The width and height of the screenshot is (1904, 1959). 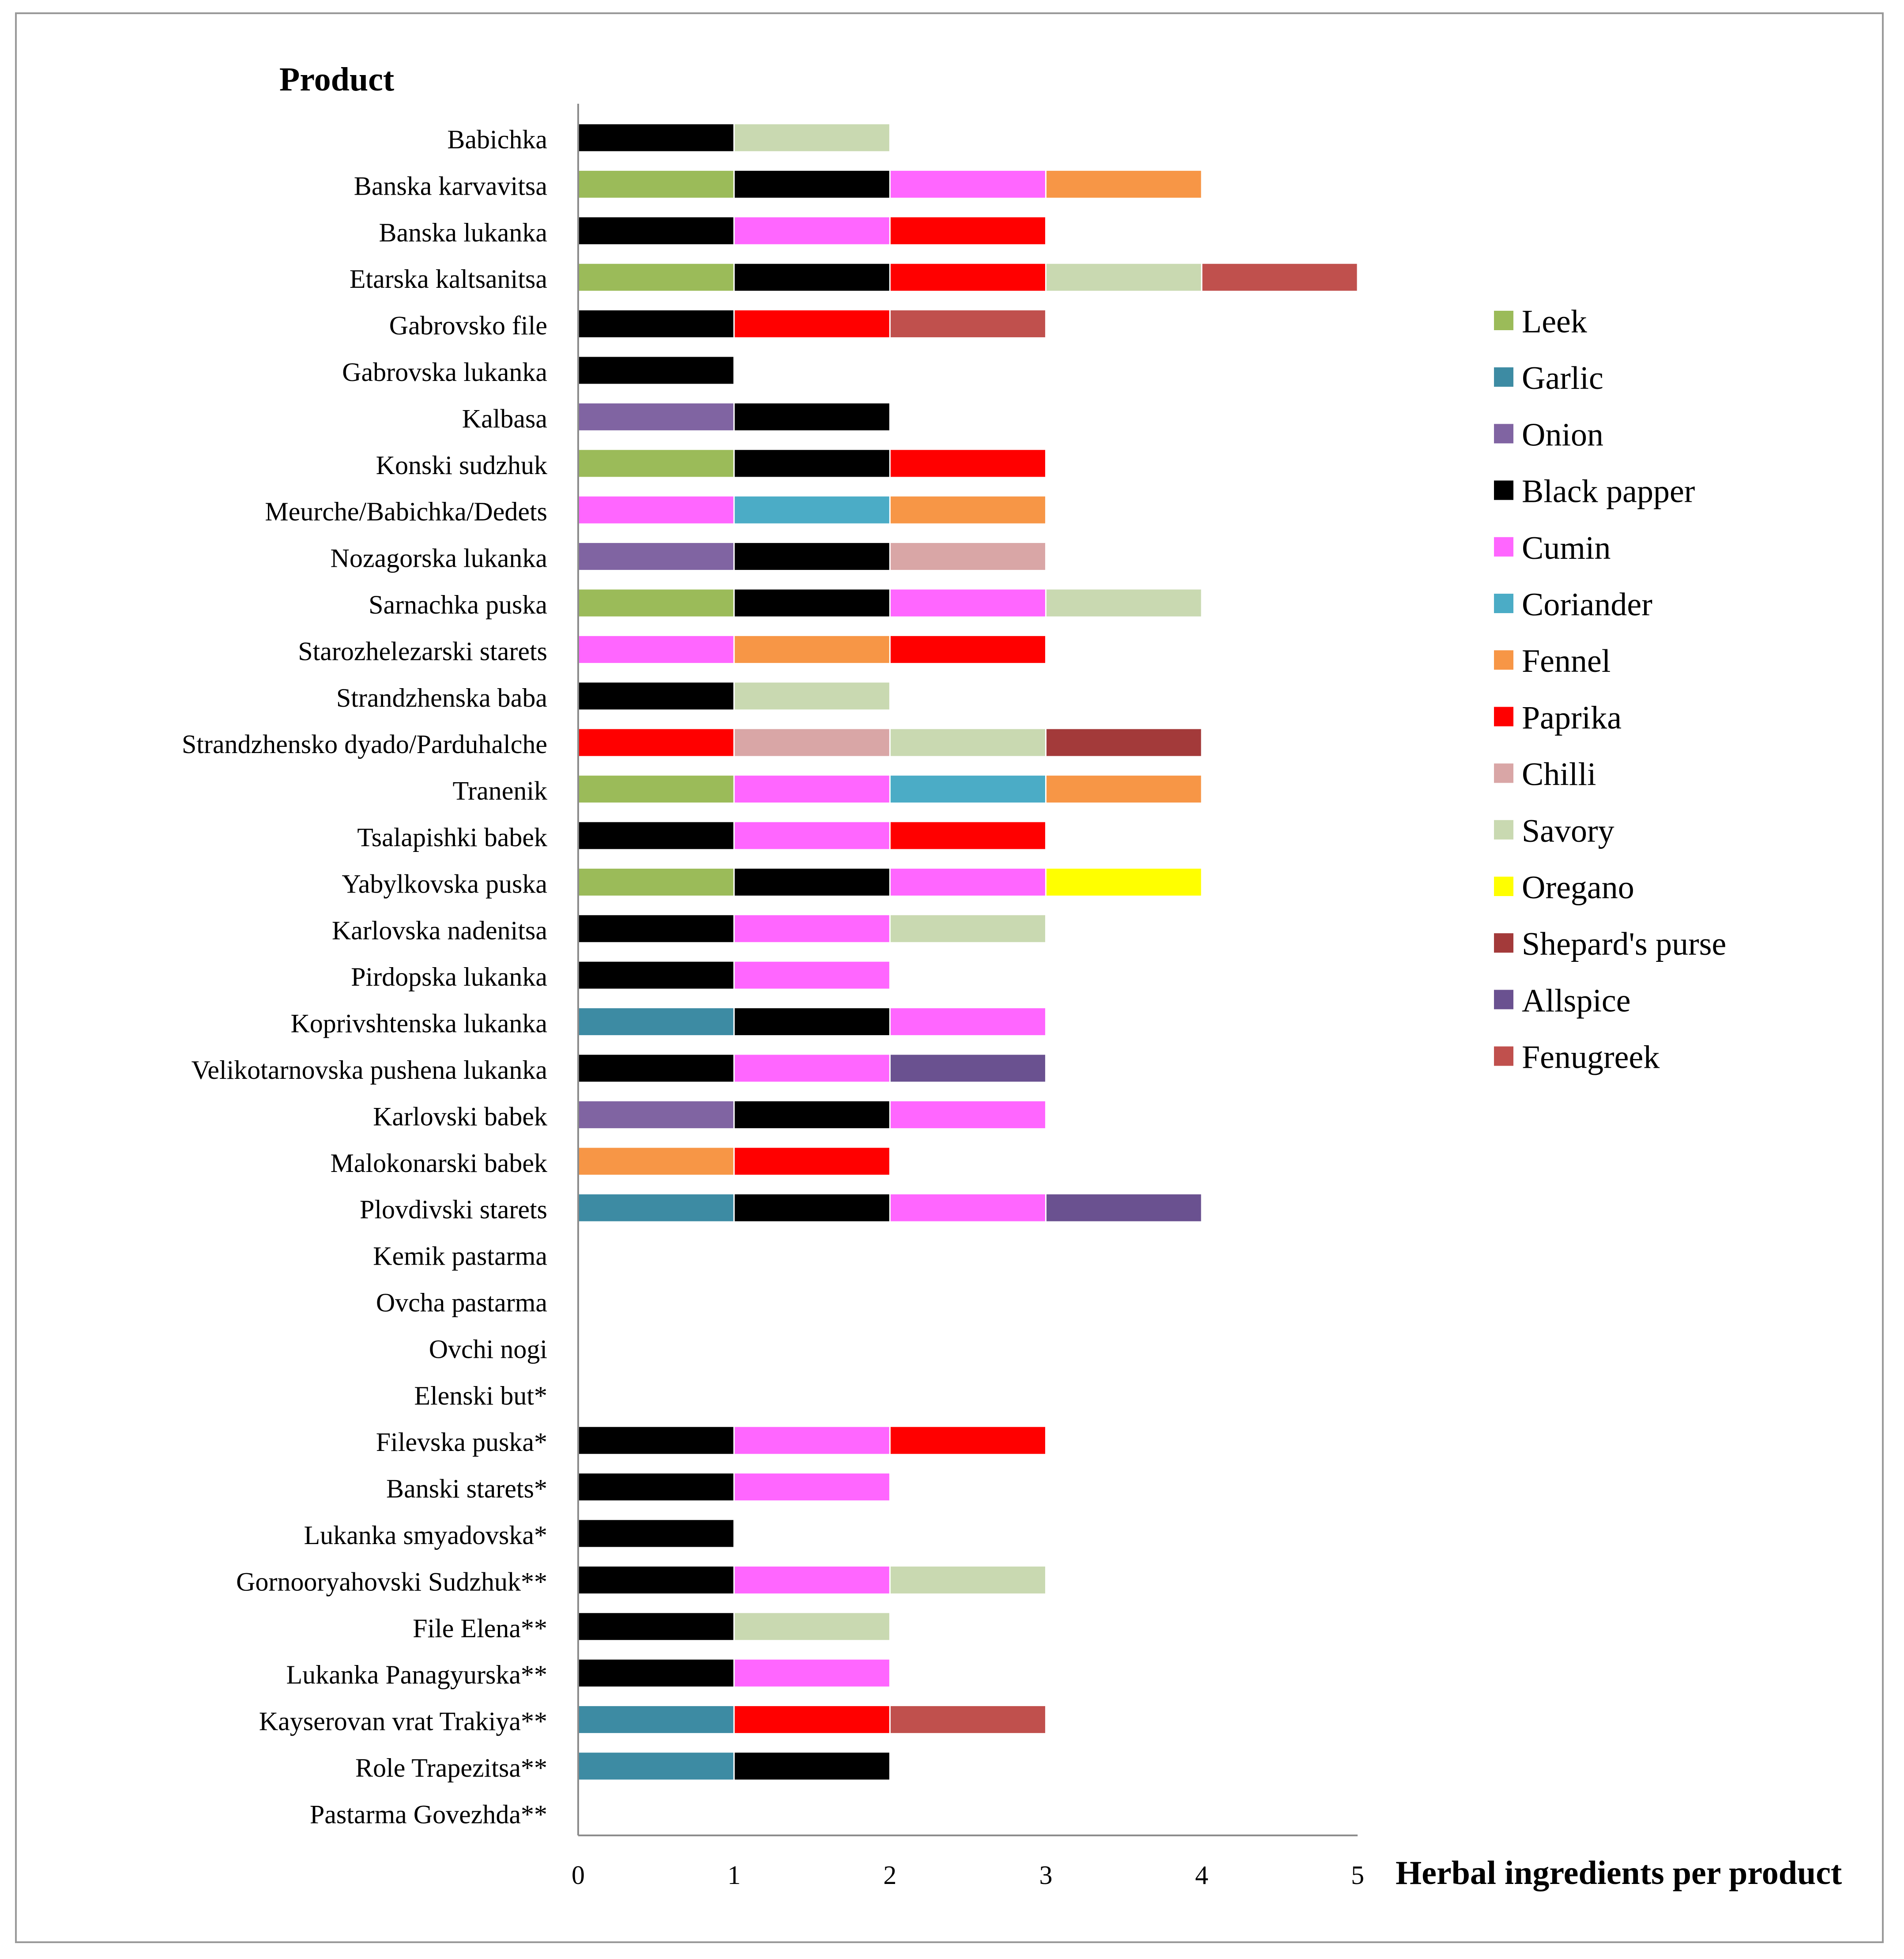 What do you see at coordinates (734, 1875) in the screenshot?
I see `x-tick-label: 1` at bounding box center [734, 1875].